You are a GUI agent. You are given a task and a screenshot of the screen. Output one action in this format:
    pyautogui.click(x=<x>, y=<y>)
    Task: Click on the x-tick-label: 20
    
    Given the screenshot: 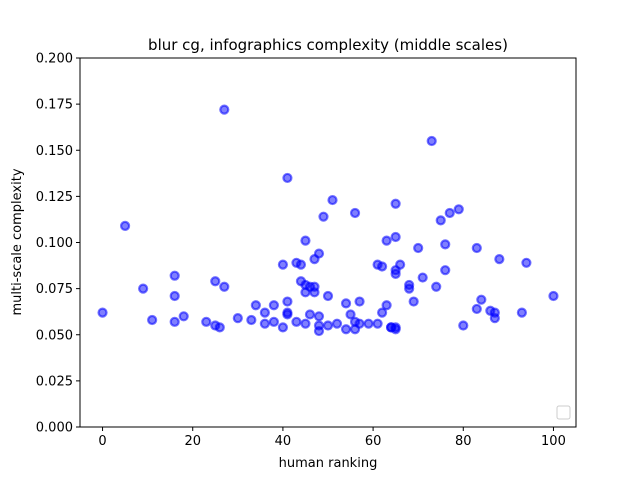 What is the action you would take?
    pyautogui.click(x=192, y=441)
    